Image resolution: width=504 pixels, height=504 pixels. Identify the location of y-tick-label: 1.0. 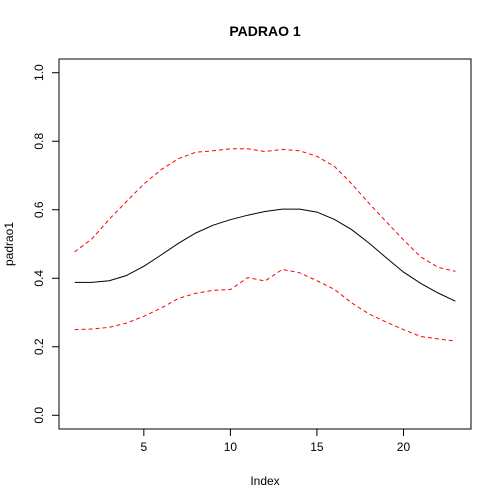
(39, 72).